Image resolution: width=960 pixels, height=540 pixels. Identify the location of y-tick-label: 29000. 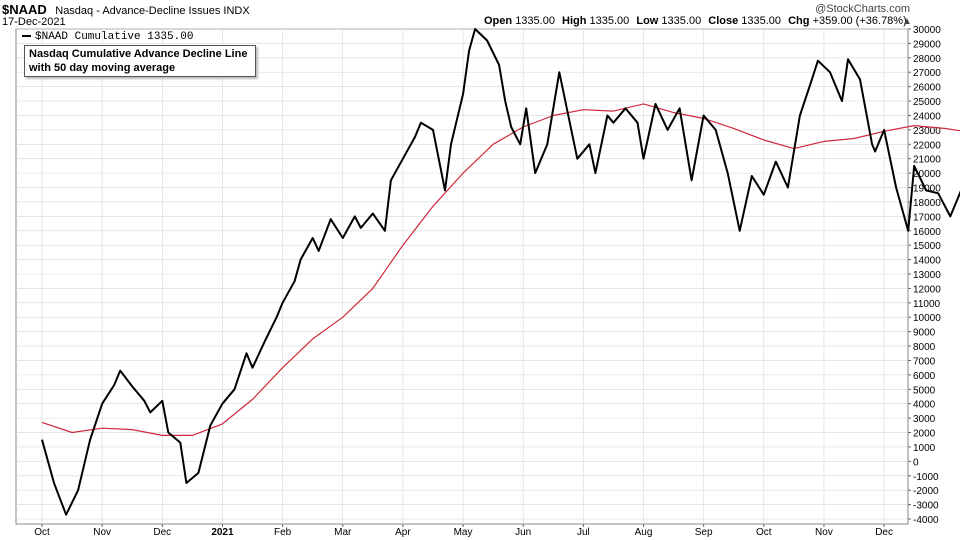
(927, 44).